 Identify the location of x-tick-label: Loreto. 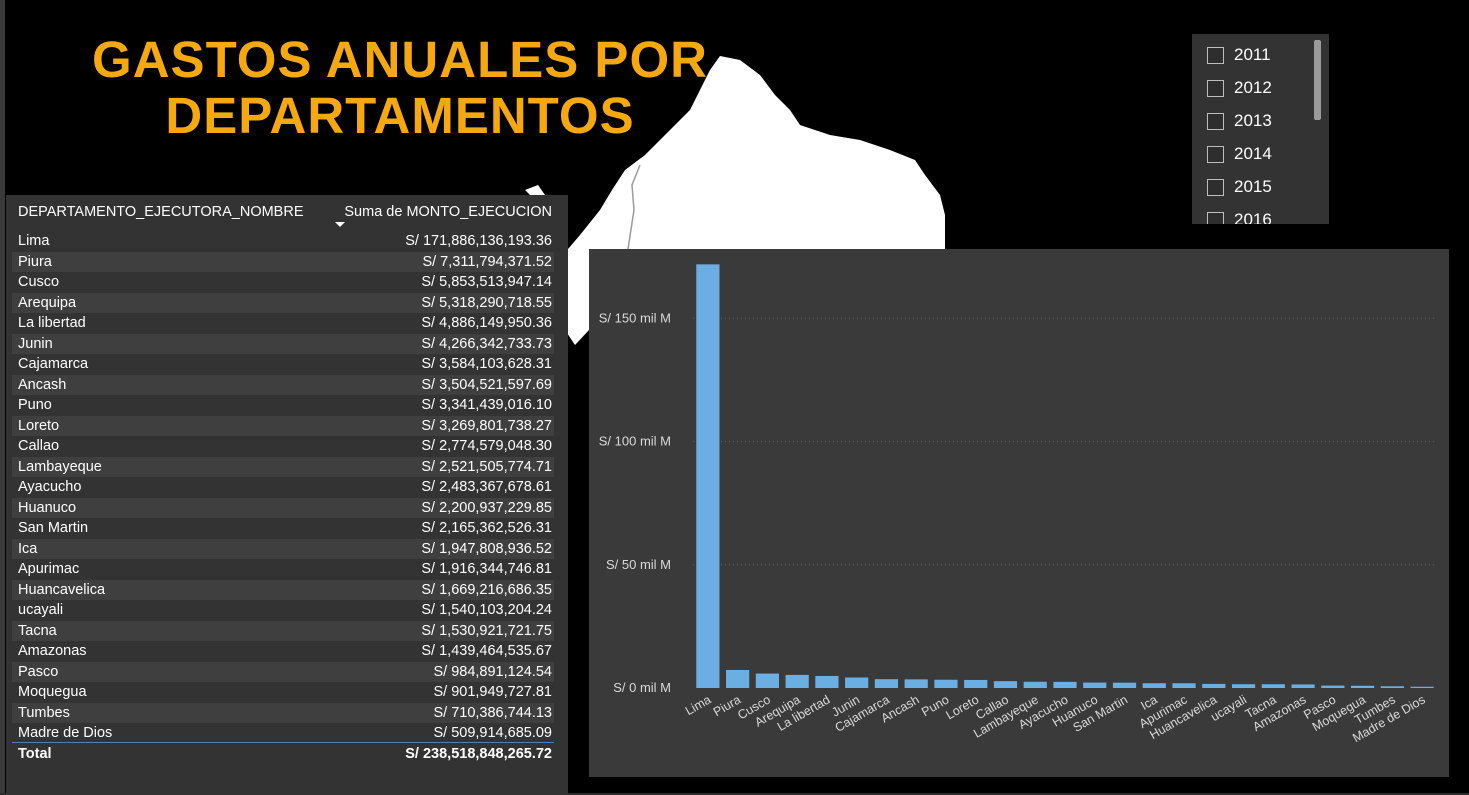
(963, 707).